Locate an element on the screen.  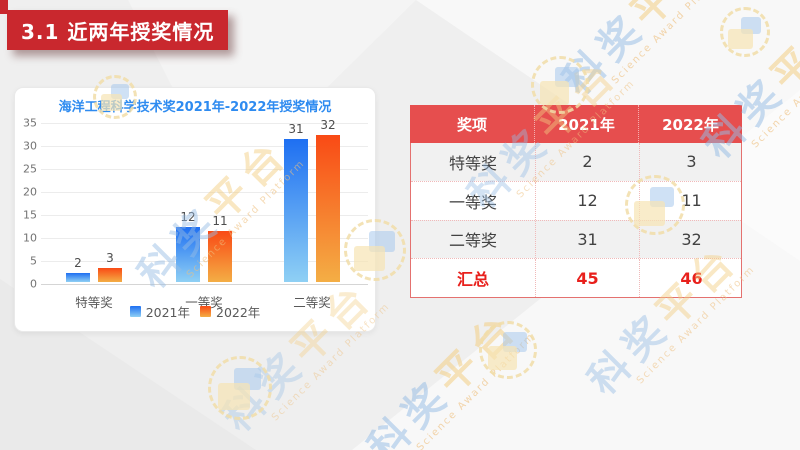
y-axis-tick-label: 15 is located at coordinates (30, 215).